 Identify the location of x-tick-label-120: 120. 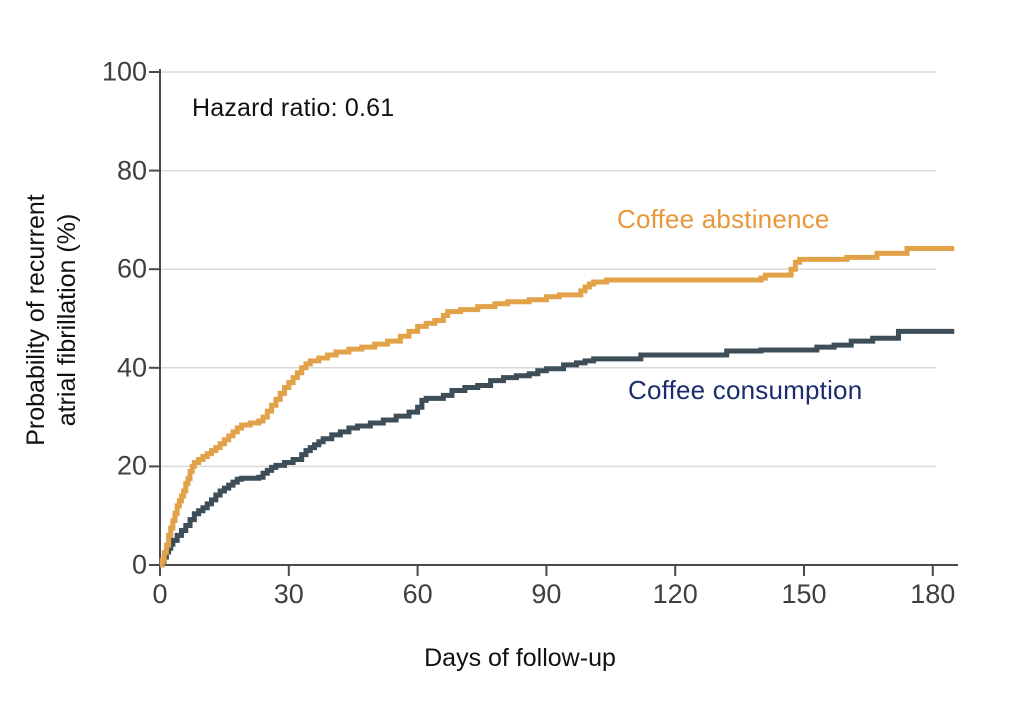
(675, 594).